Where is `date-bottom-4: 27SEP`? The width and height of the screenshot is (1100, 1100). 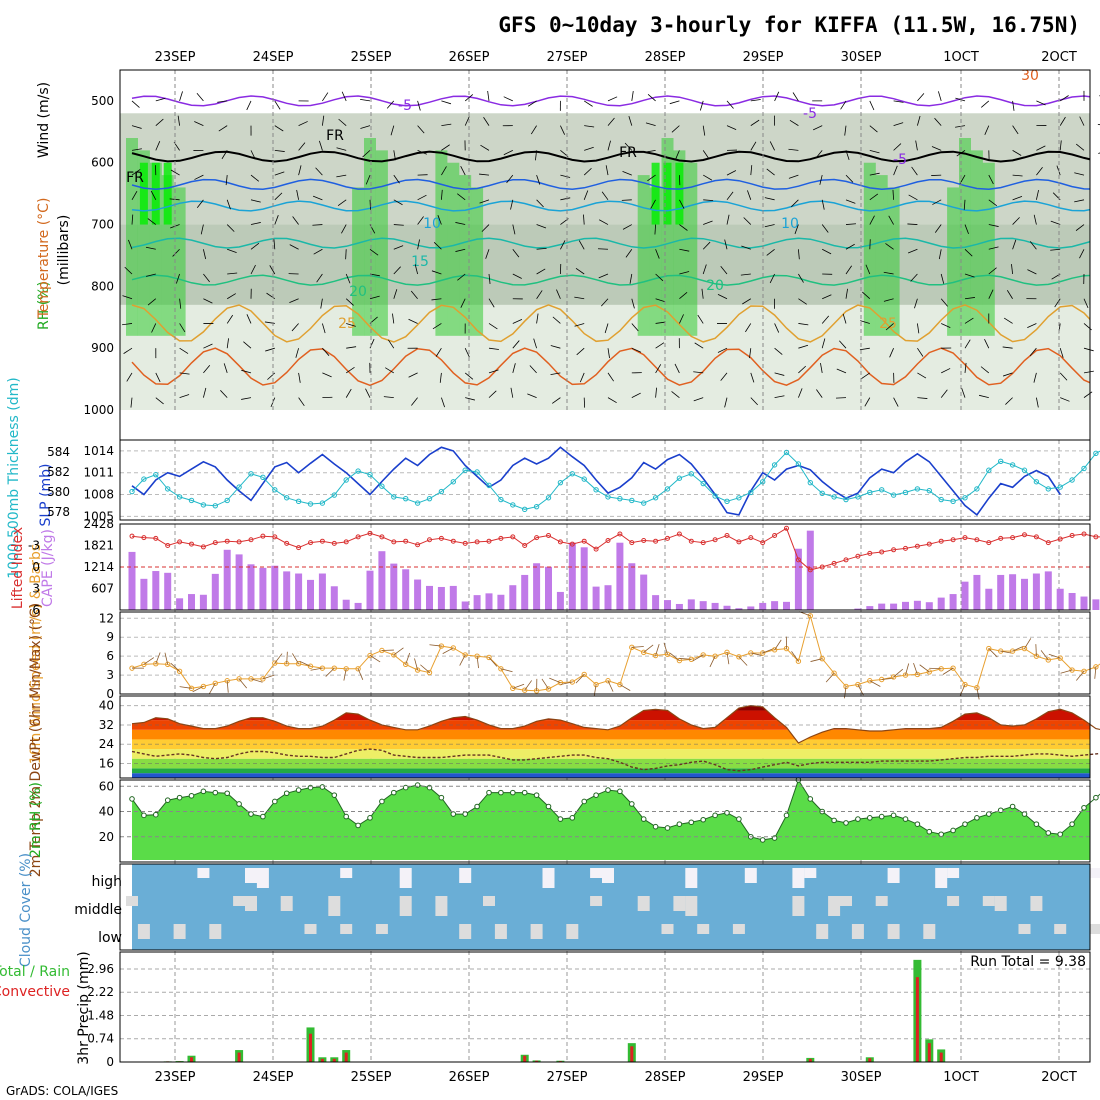 date-bottom-4: 27SEP is located at coordinates (567, 1077).